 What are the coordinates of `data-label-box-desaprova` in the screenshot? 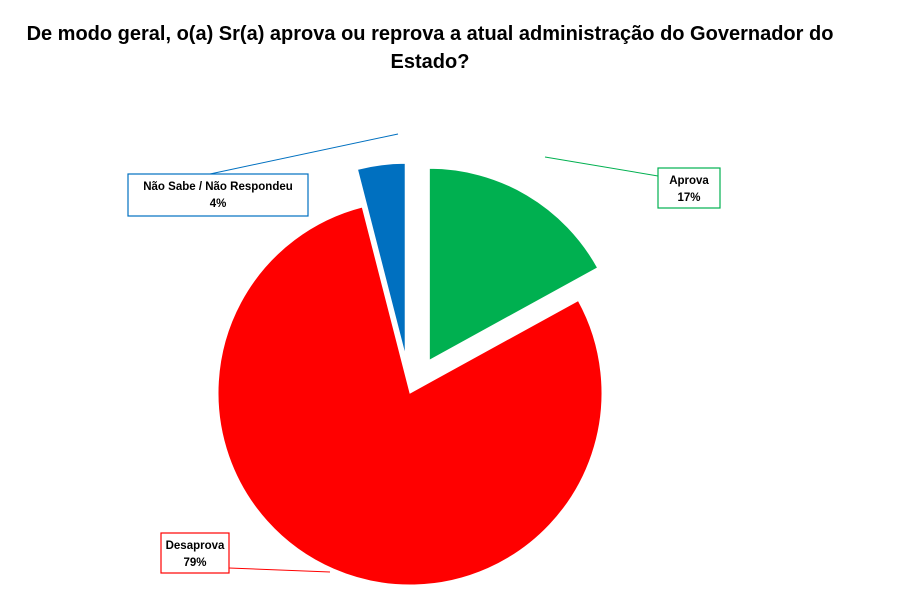 It's located at (195, 553).